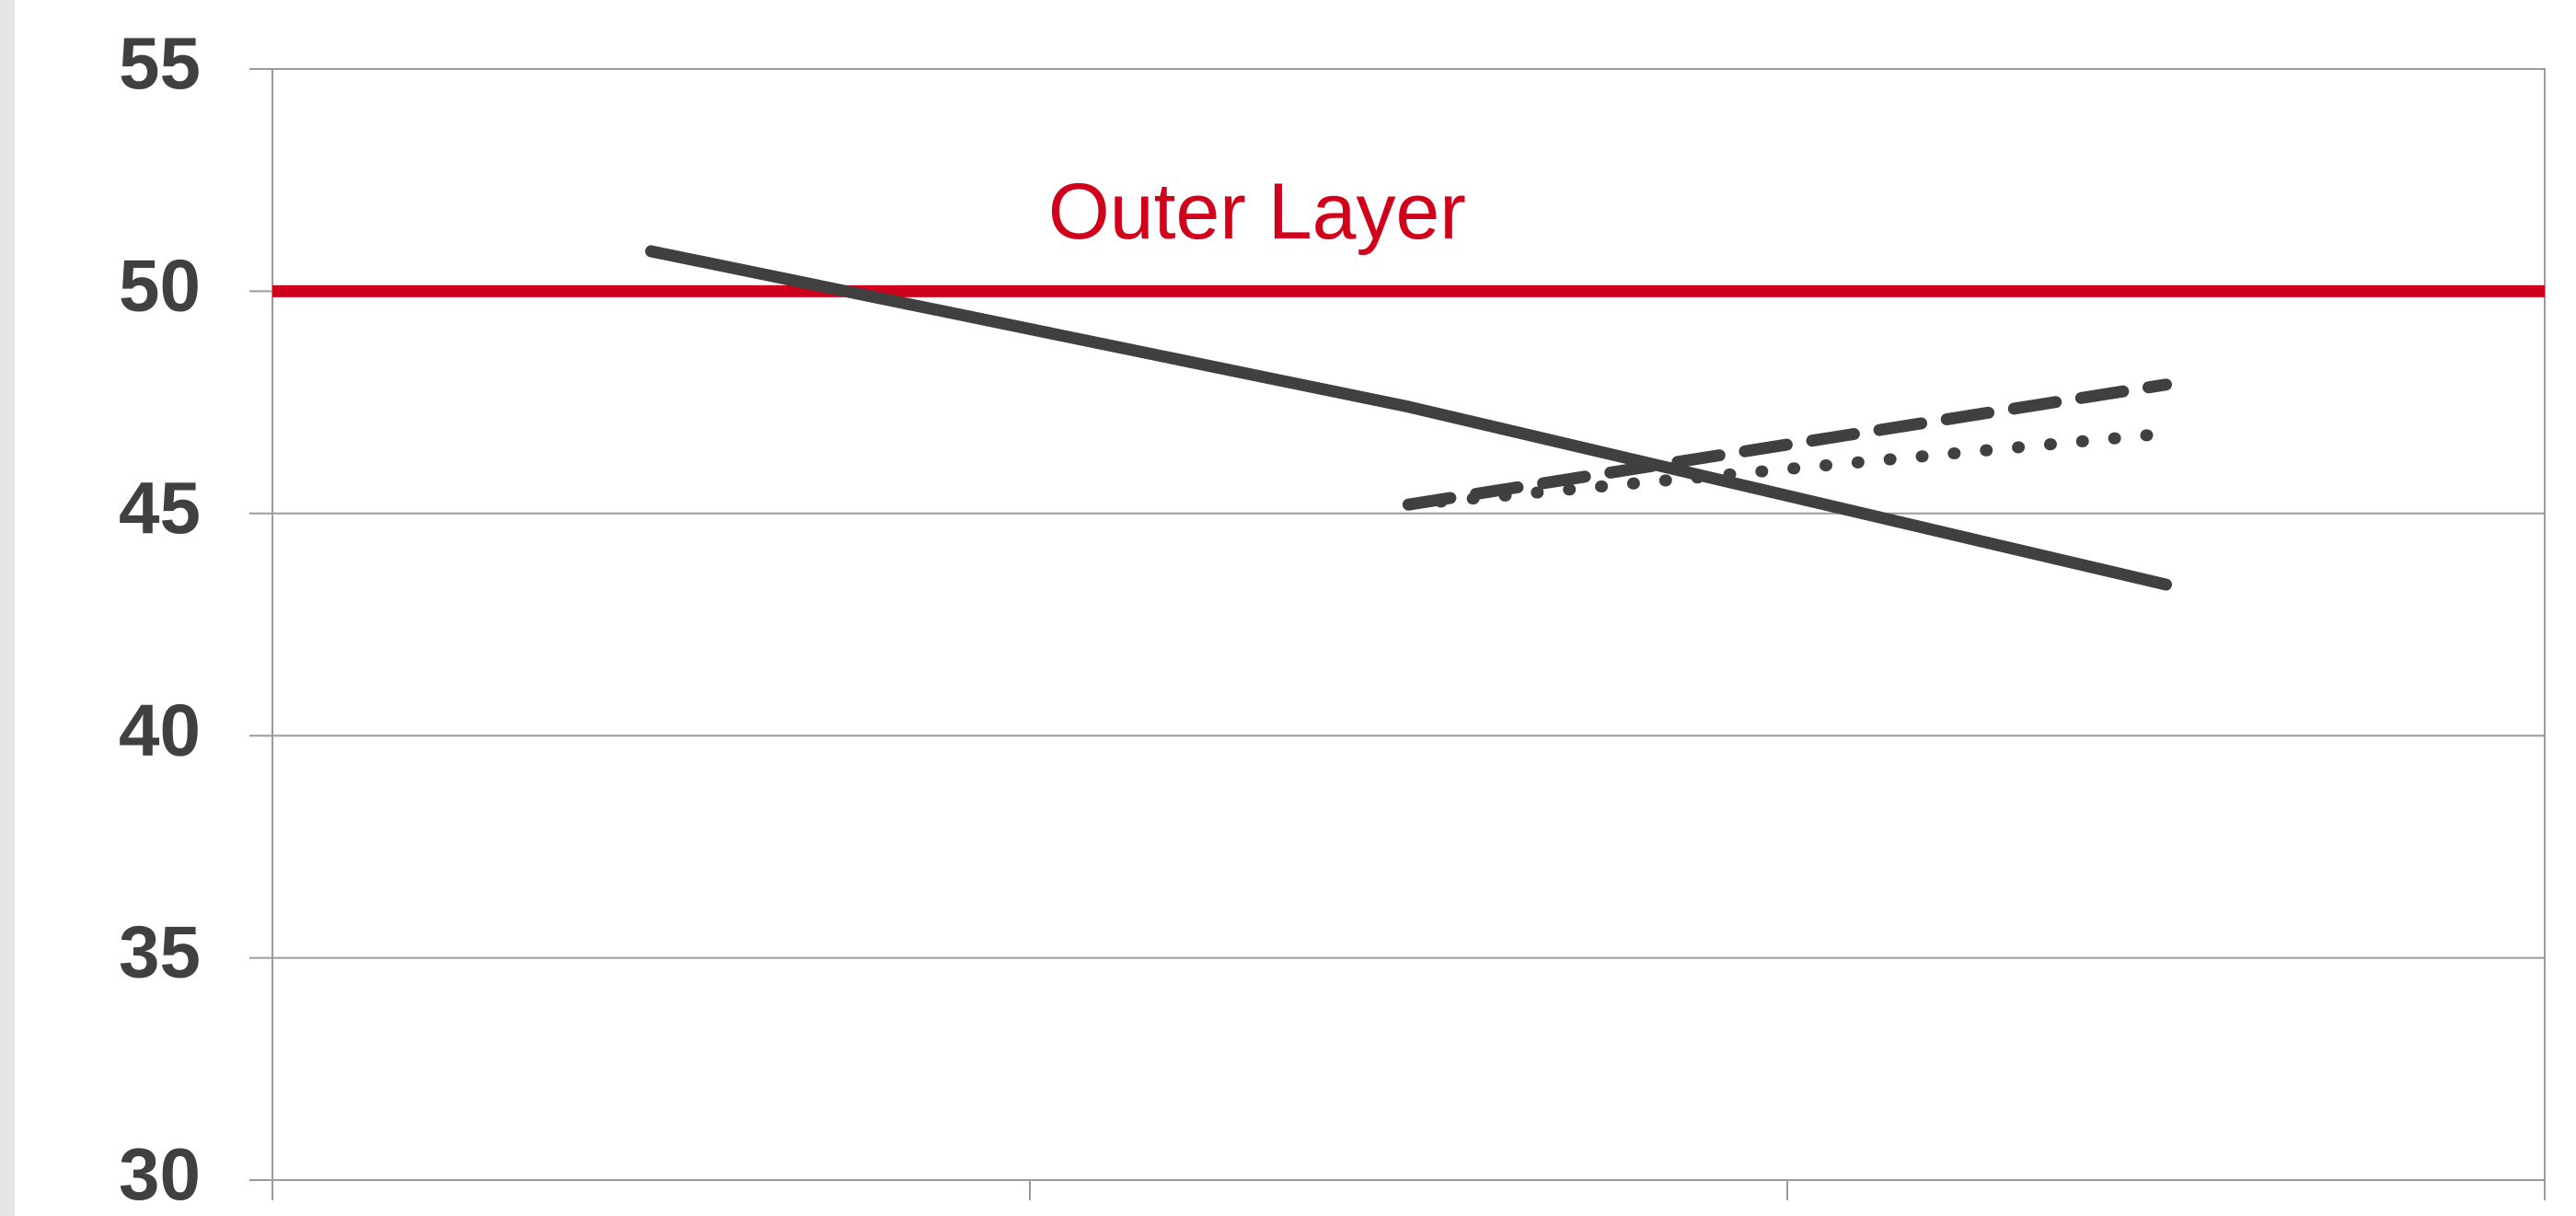  What do you see at coordinates (1257, 212) in the screenshot?
I see `reference-label: Outer Layer` at bounding box center [1257, 212].